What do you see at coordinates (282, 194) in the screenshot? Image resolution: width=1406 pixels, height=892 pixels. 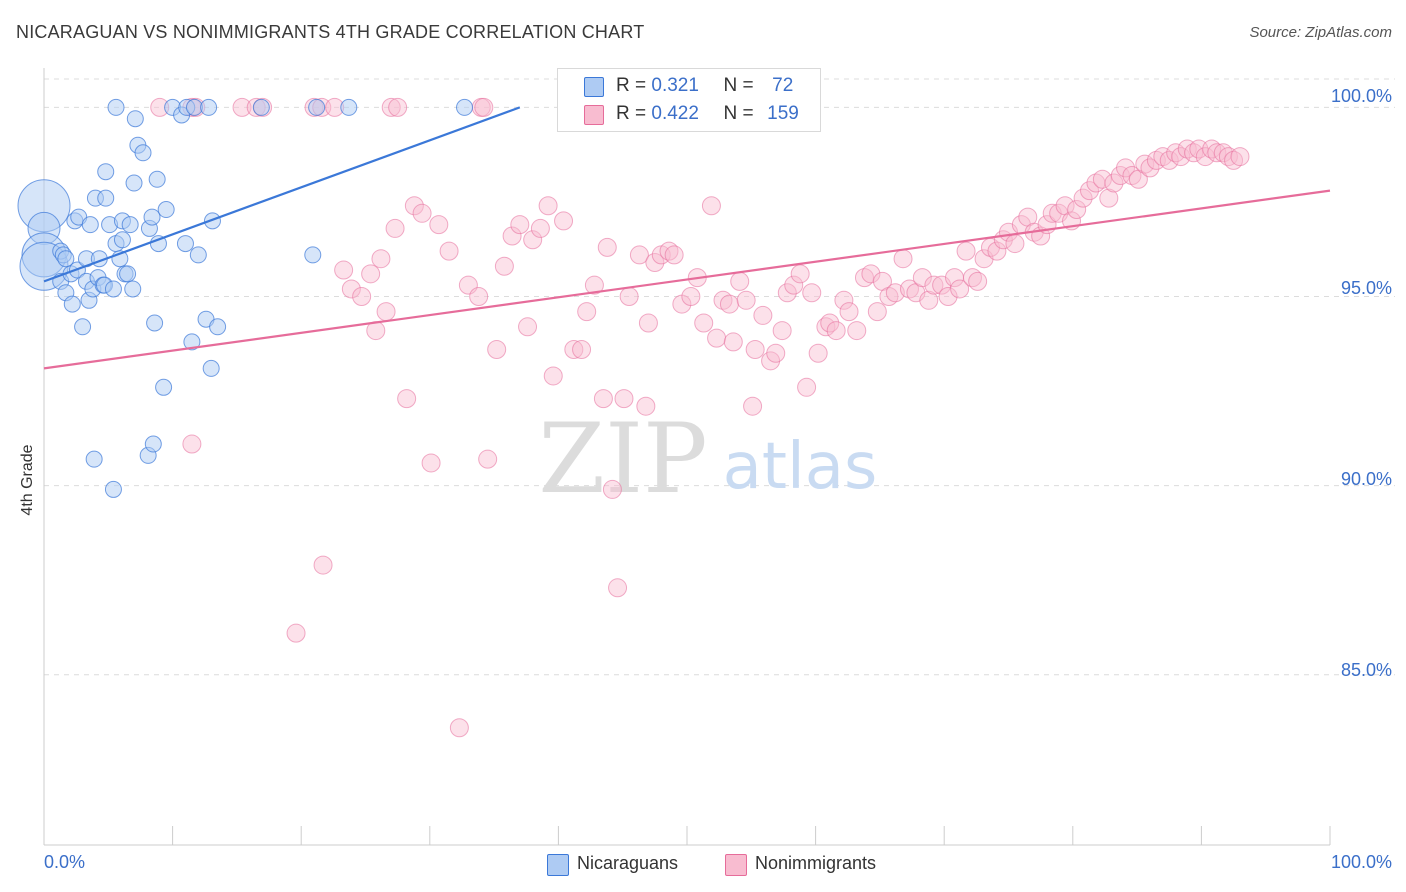 I see `trendline-nicaraguans` at bounding box center [282, 194].